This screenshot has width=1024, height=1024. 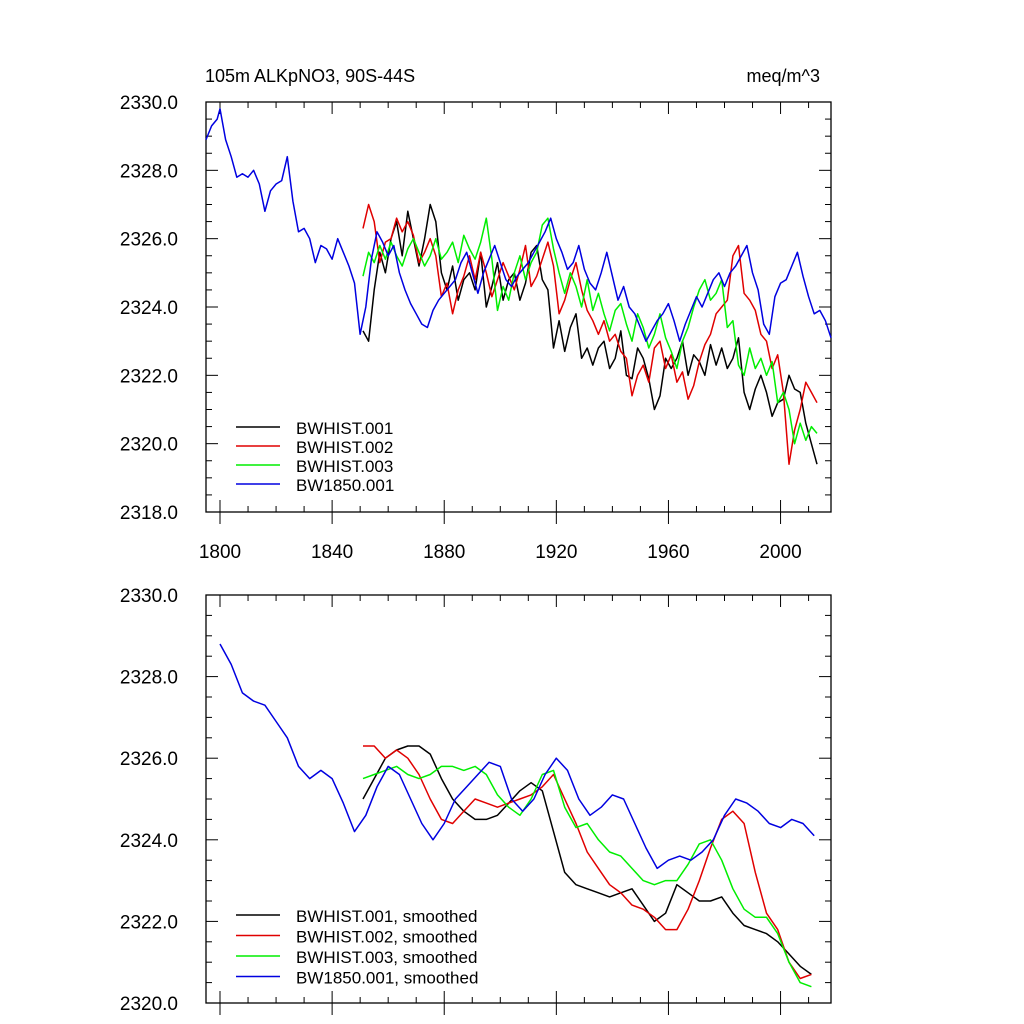 What do you see at coordinates (780, 552) in the screenshot?
I see `x-tick-label: 2000` at bounding box center [780, 552].